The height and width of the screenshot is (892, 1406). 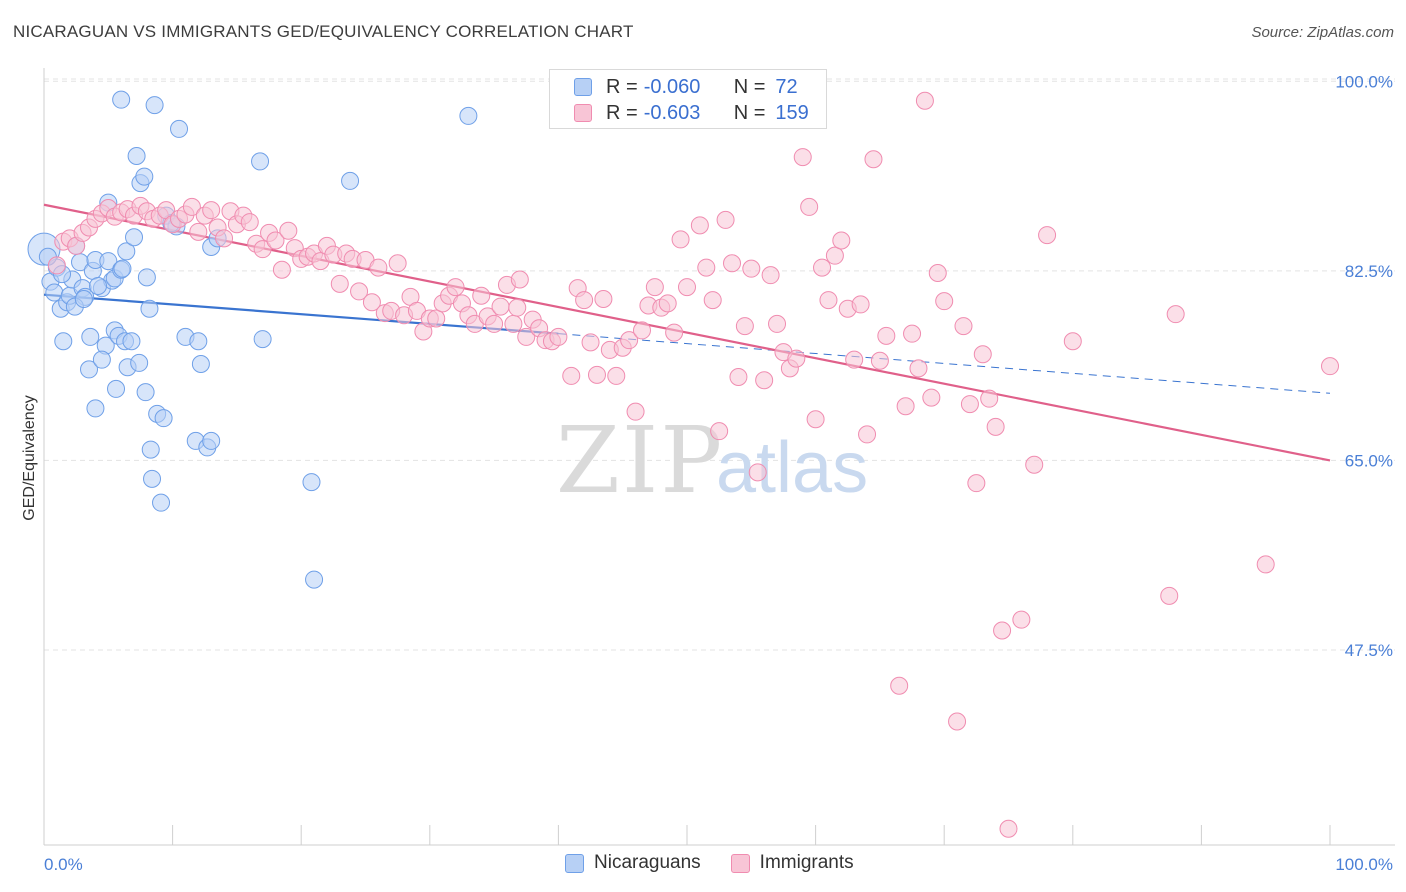 I want to click on legend-r-value: -0.603, so click(x=672, y=112).